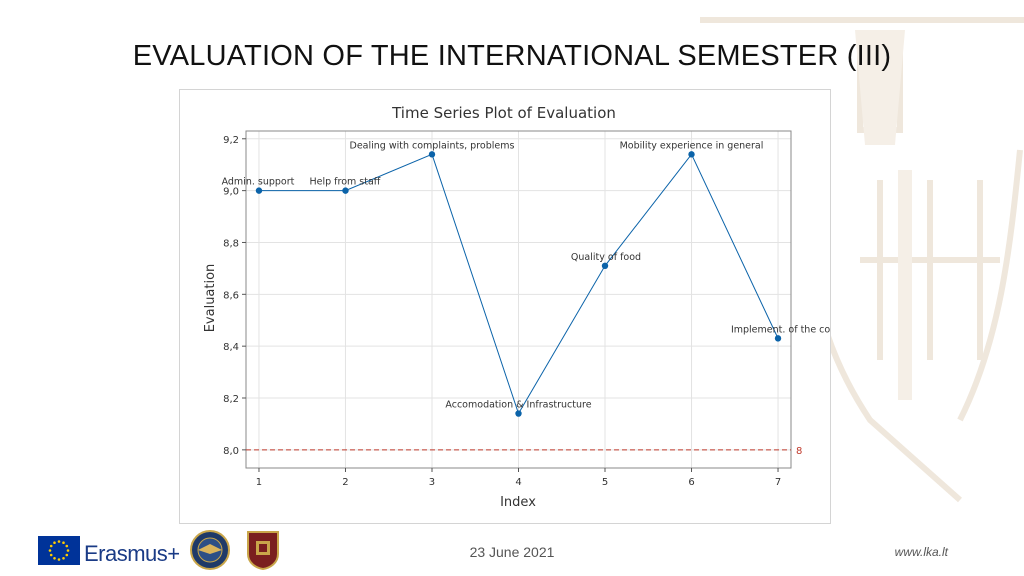 The width and height of the screenshot is (1024, 576). What do you see at coordinates (258, 182) in the screenshot?
I see `data-point-label: Admin. support` at bounding box center [258, 182].